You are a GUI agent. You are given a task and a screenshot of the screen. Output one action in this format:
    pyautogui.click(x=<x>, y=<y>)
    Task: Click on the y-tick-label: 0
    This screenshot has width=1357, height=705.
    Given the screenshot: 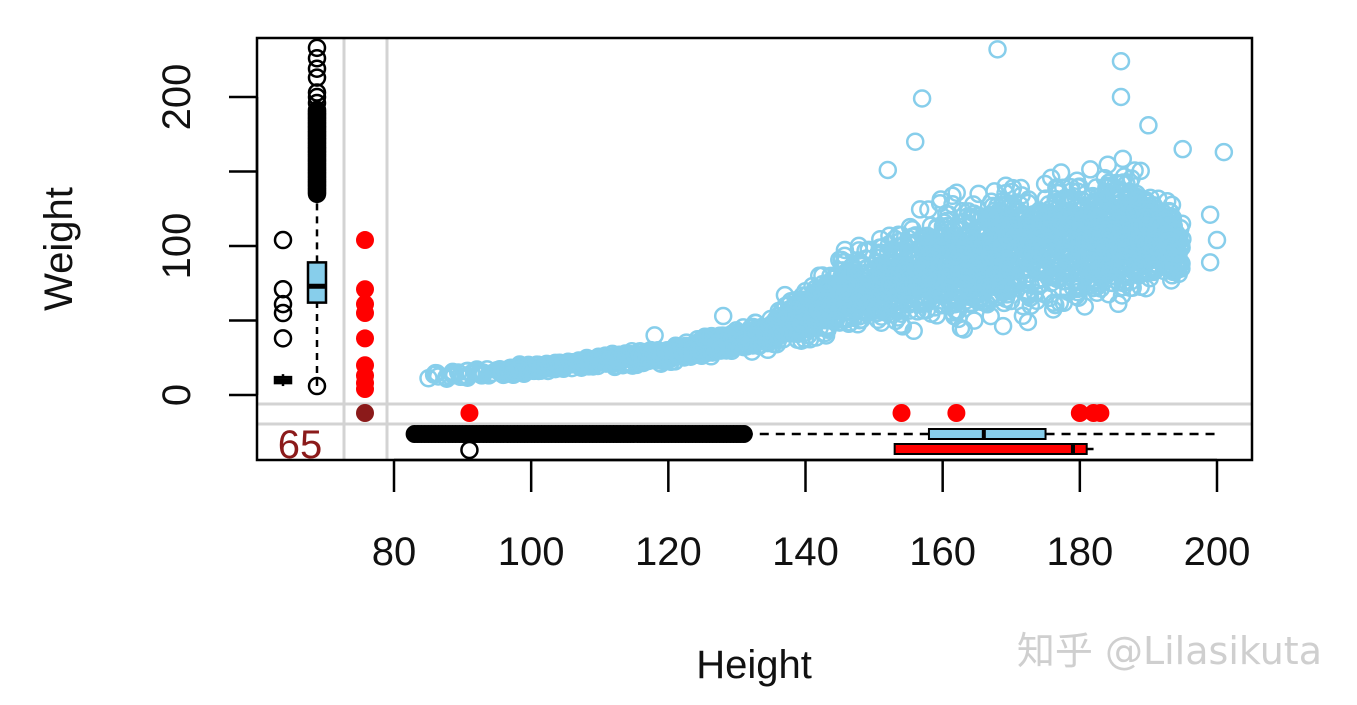 What is the action you would take?
    pyautogui.click(x=177, y=395)
    